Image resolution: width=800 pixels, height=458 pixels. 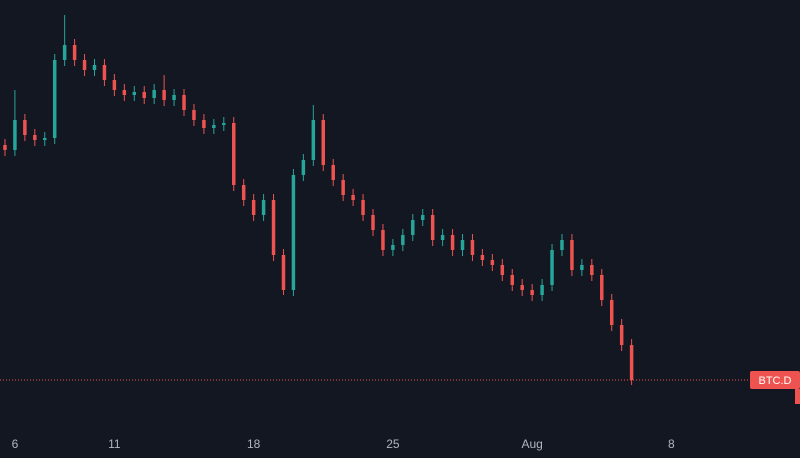 I want to click on x-tick-label: Aug, so click(x=531, y=444).